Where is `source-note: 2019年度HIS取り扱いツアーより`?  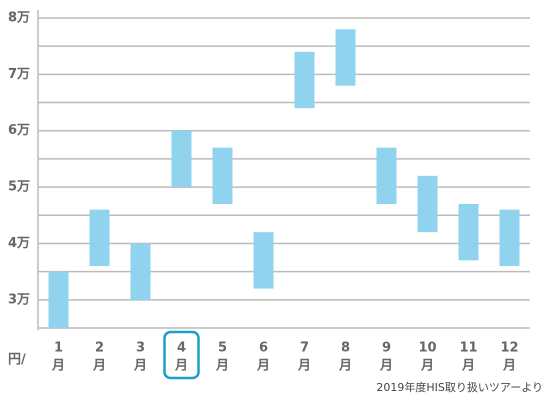 source-note: 2019年度HIS取り扱いツアーより is located at coordinates (459, 387).